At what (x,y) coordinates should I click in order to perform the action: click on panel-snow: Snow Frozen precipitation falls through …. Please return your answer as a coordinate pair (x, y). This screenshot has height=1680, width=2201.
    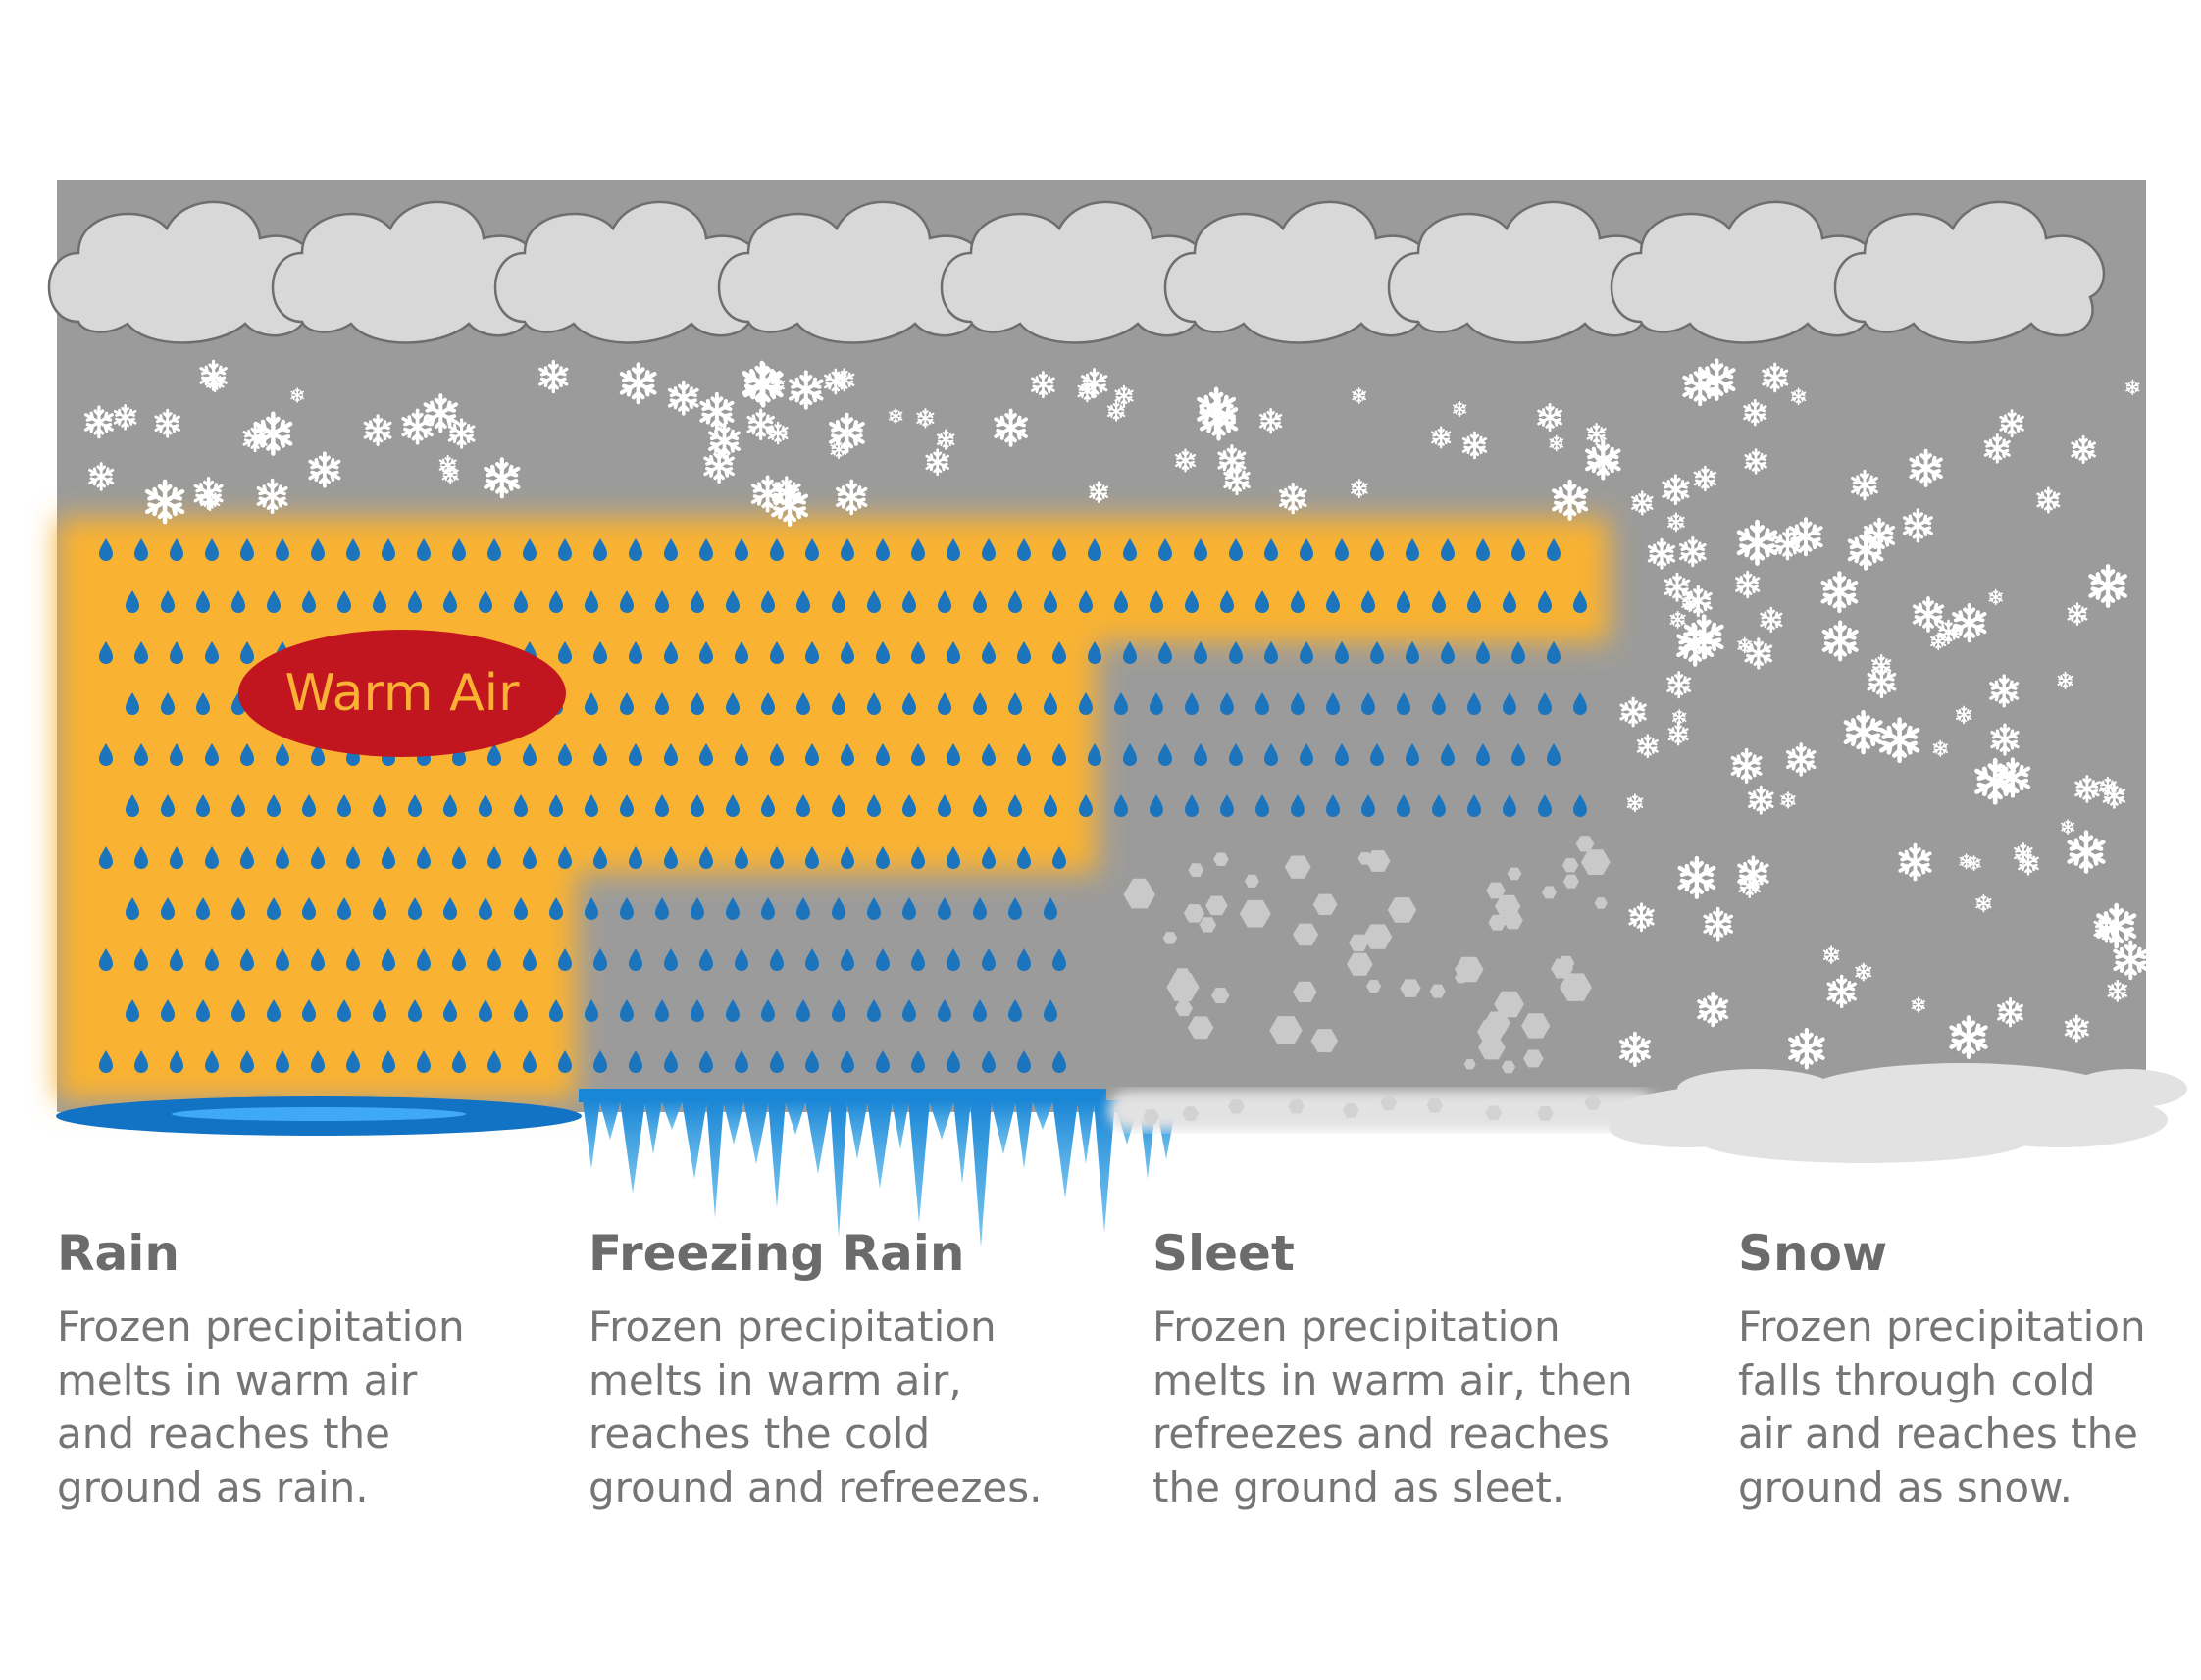
    Looking at the image, I should click on (1942, 1369).